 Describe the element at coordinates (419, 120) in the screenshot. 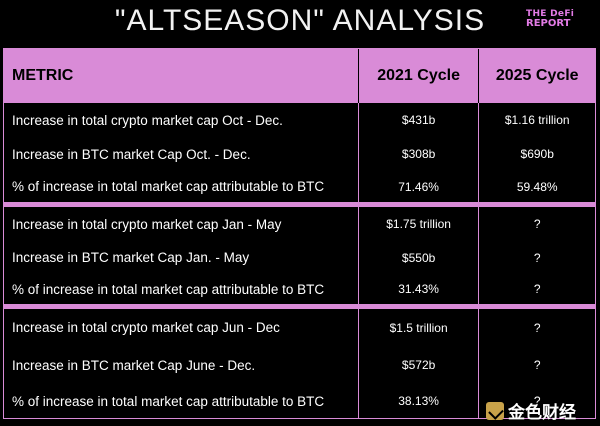

I see `value-2021-cell: $431b` at that location.